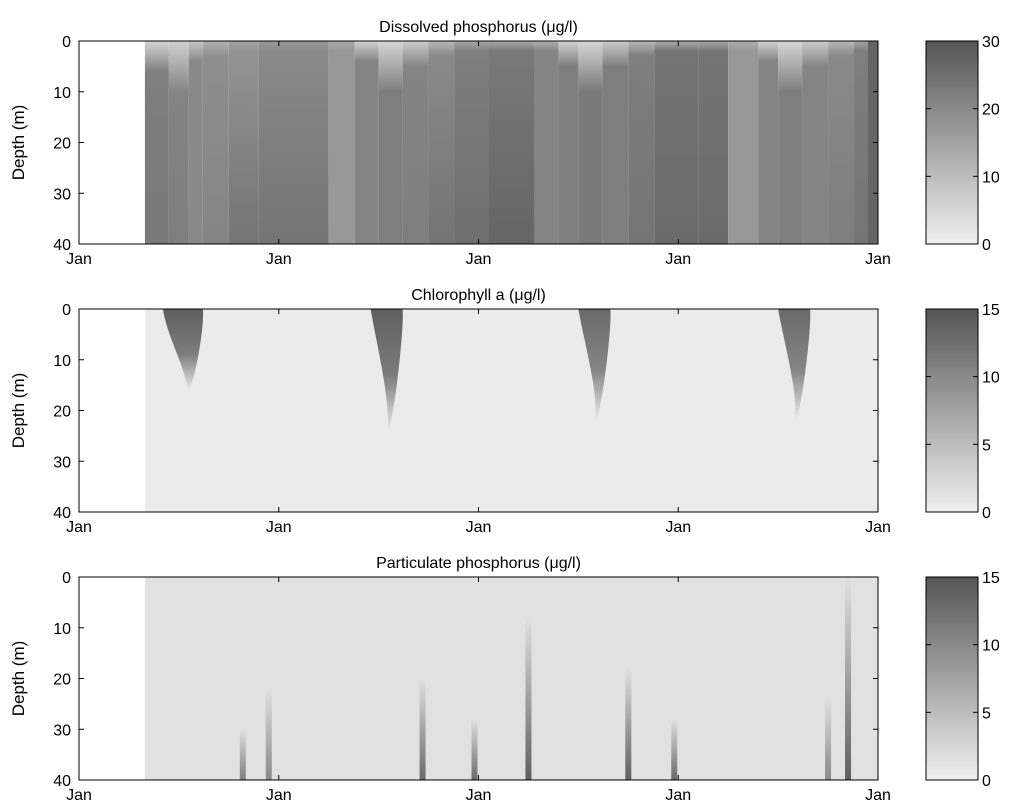  What do you see at coordinates (478, 295) in the screenshot?
I see `panel-title: Chlorophyll a (μg/l)` at bounding box center [478, 295].